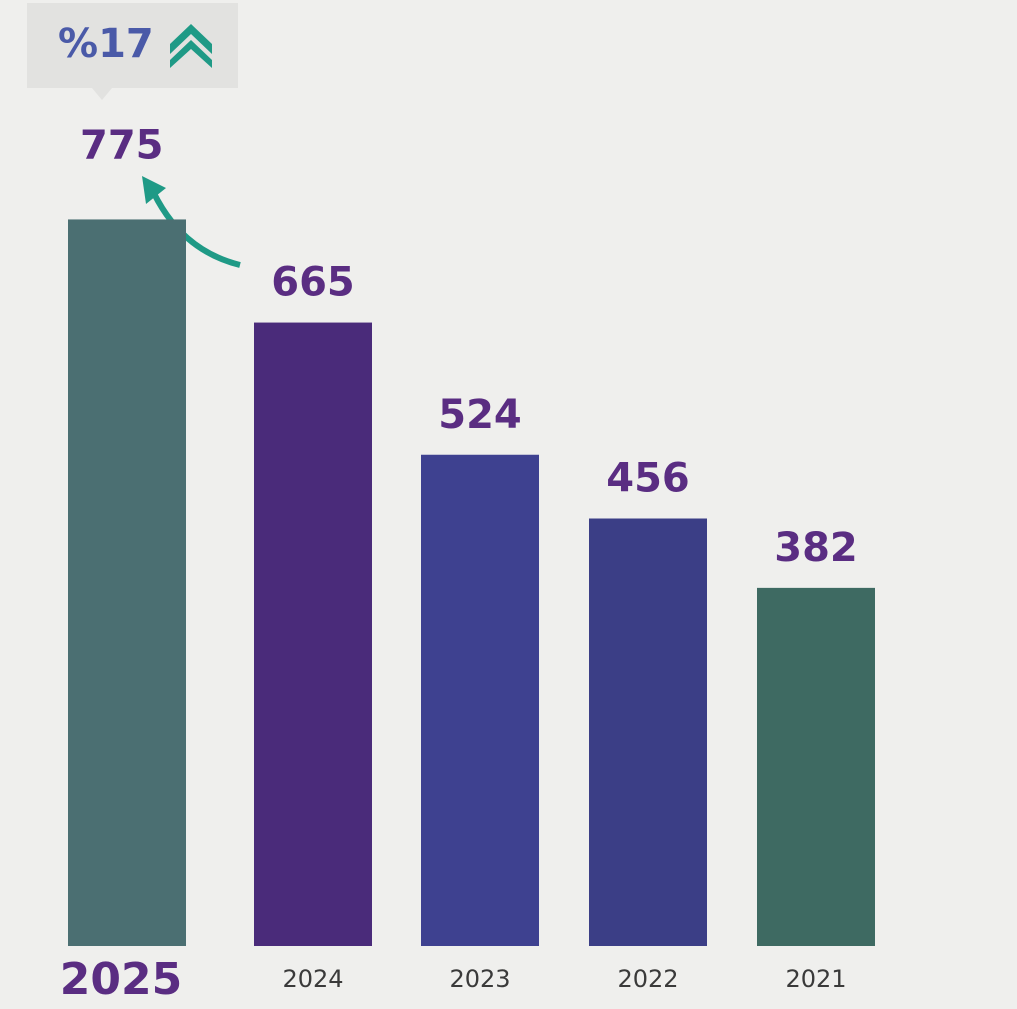 The height and width of the screenshot is (1009, 1017). Describe the element at coordinates (479, 979) in the screenshot. I see `x-tick-label: 2023` at that location.